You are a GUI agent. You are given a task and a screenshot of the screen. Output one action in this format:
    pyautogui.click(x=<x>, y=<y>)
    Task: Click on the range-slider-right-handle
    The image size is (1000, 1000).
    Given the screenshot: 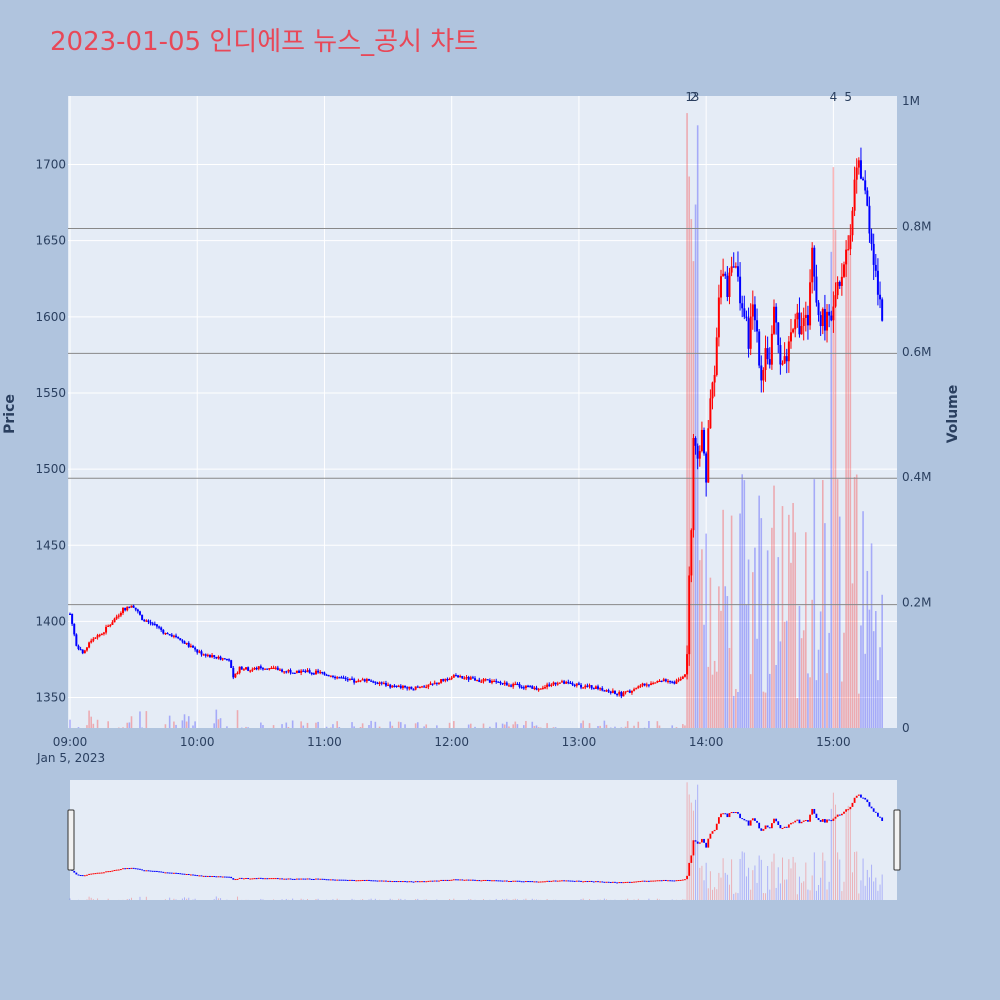 What is the action you would take?
    pyautogui.click(x=897, y=840)
    